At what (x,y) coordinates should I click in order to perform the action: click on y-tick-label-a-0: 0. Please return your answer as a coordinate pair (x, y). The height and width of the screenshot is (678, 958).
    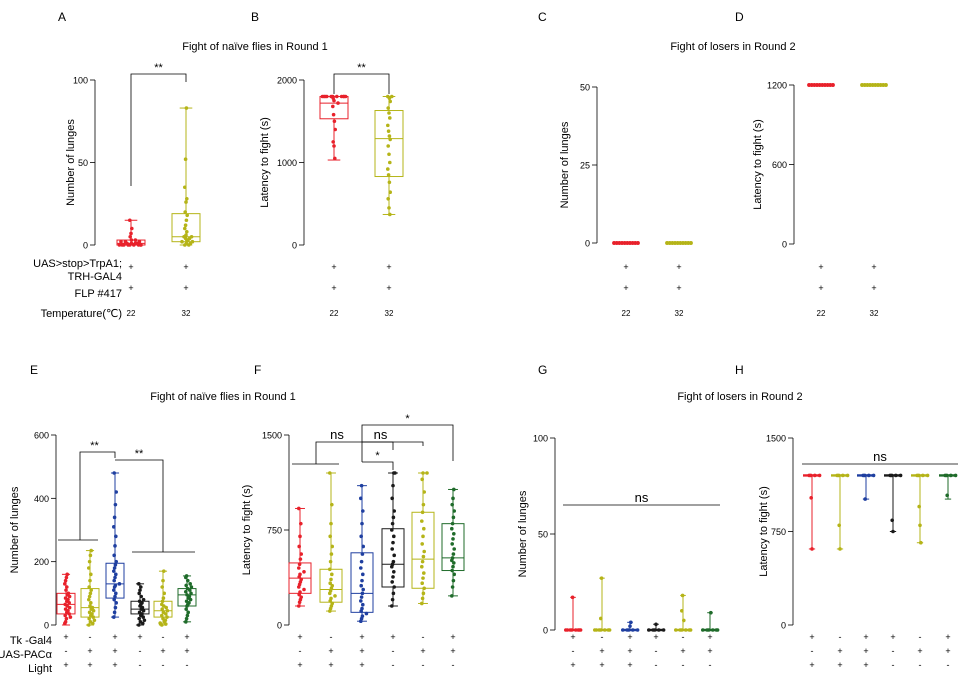
    Looking at the image, I should click on (85, 246).